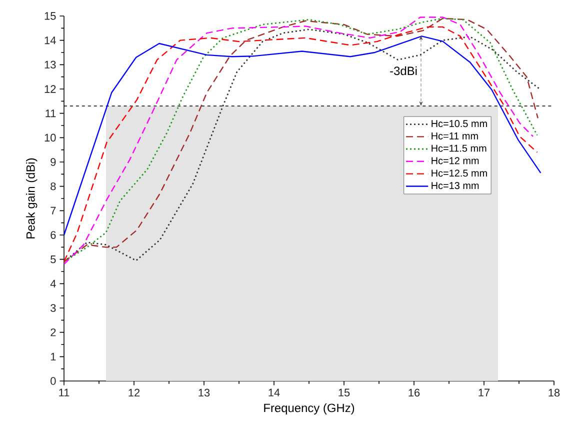 The image size is (568, 438). What do you see at coordinates (455, 136) in the screenshot?
I see `legend-label: Hc=11 mm` at bounding box center [455, 136].